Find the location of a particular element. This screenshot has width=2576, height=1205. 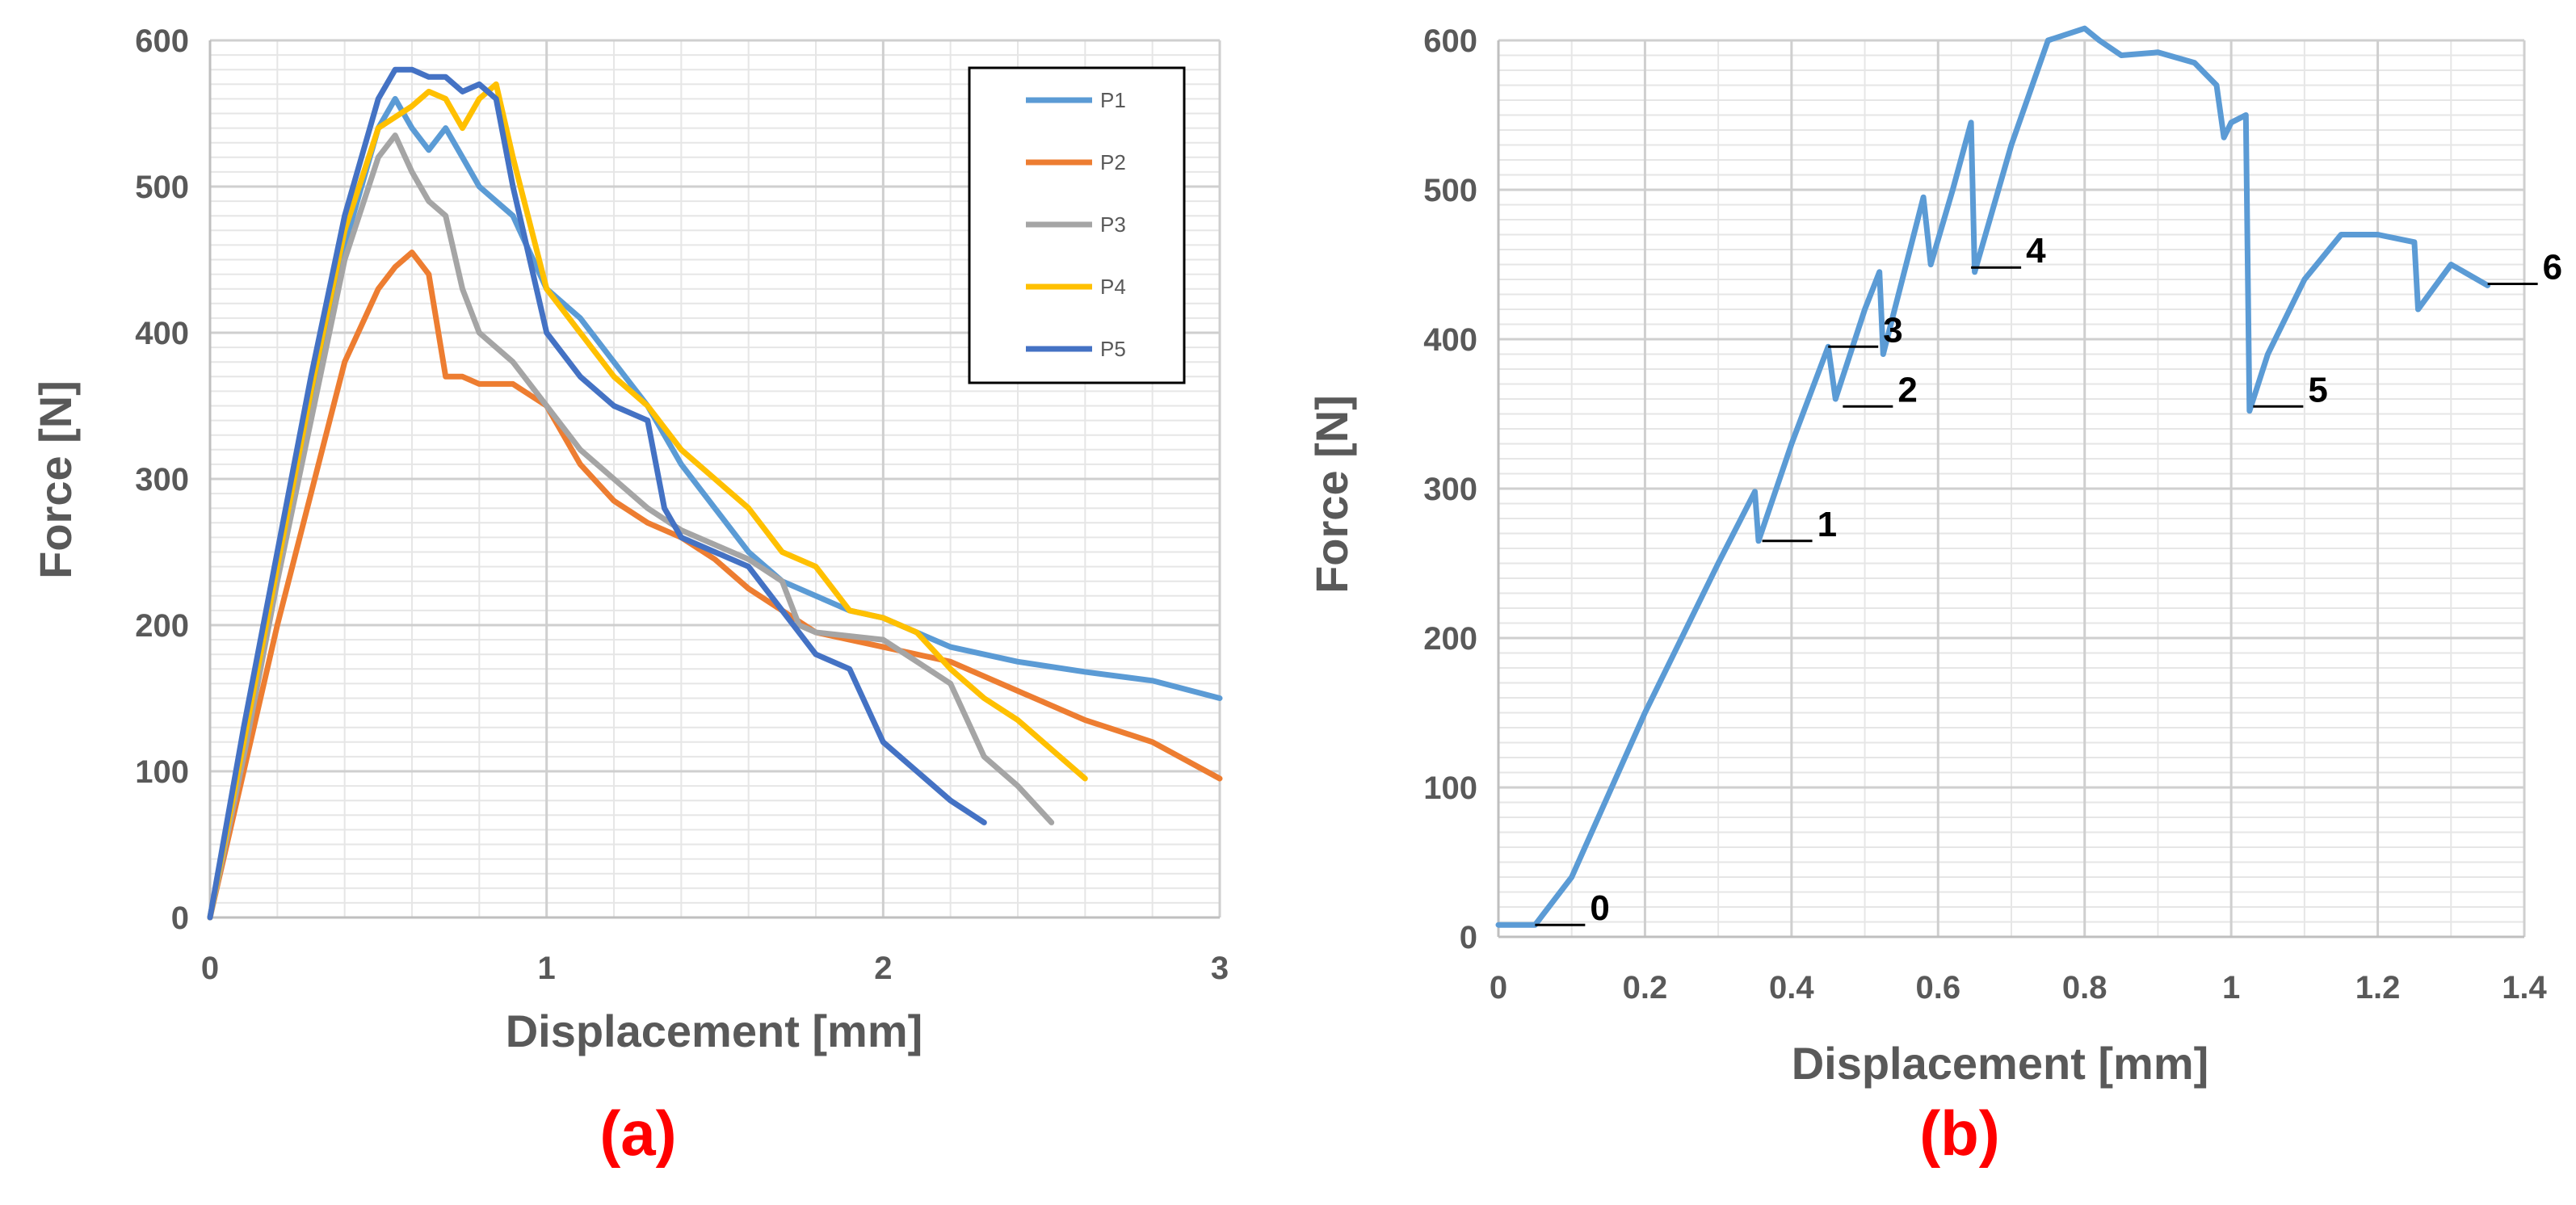

legend-label: P5 is located at coordinates (1113, 349).